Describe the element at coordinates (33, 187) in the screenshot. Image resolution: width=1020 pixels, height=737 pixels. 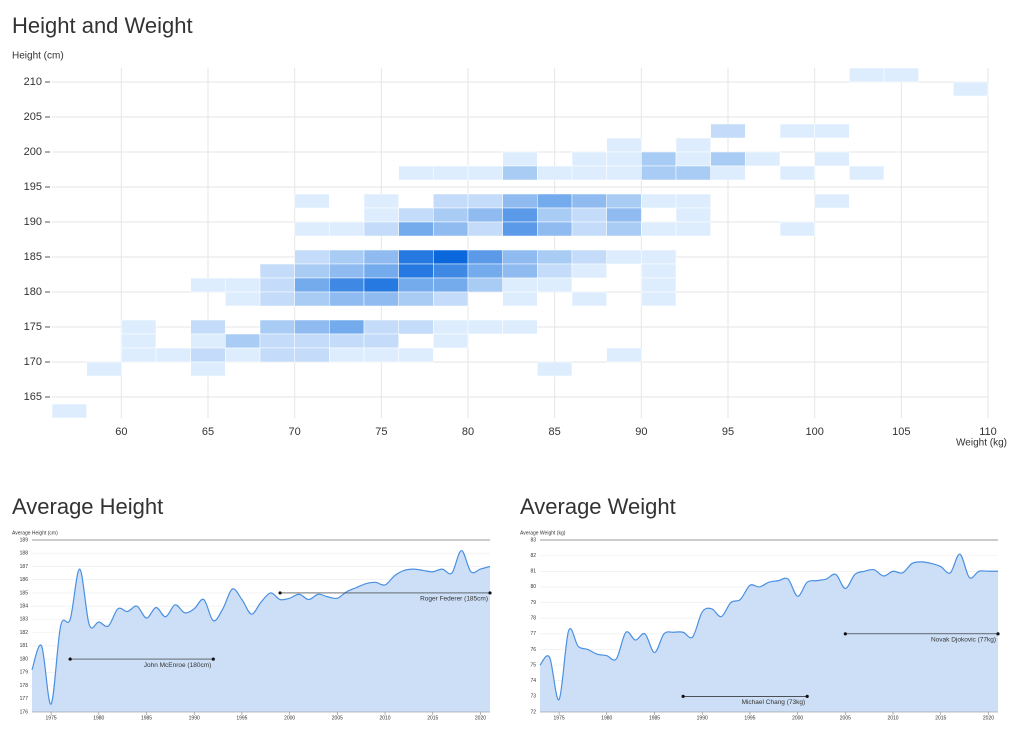
I see `y-tick-label: 195` at that location.